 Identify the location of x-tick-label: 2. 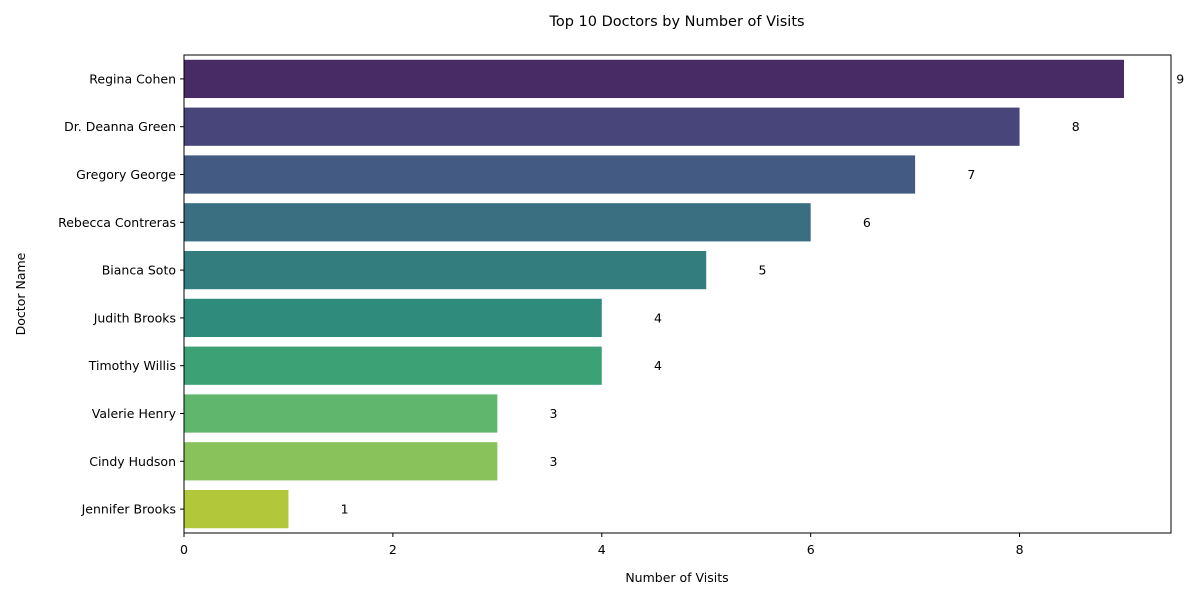
(393, 549).